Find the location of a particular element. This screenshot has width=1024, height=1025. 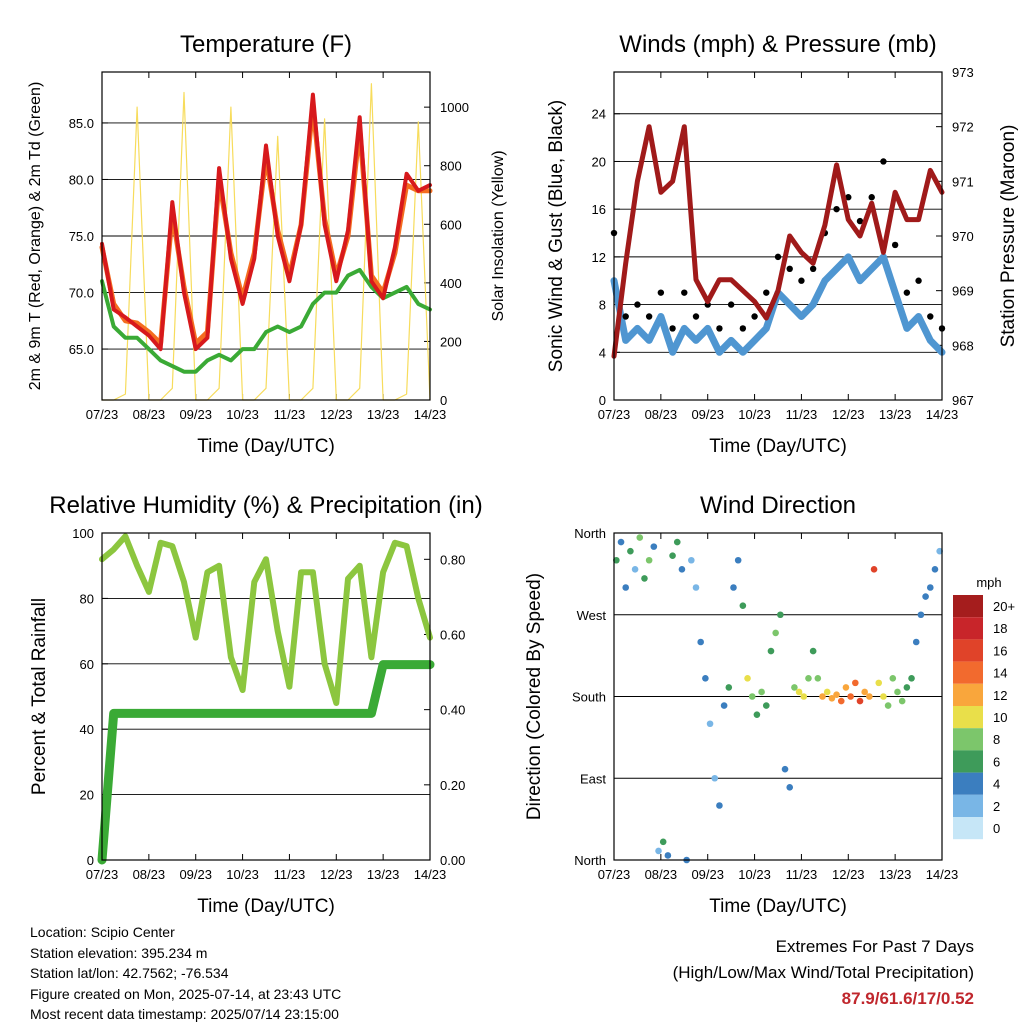

x-tick-label: 07/23 is located at coordinates (614, 874).